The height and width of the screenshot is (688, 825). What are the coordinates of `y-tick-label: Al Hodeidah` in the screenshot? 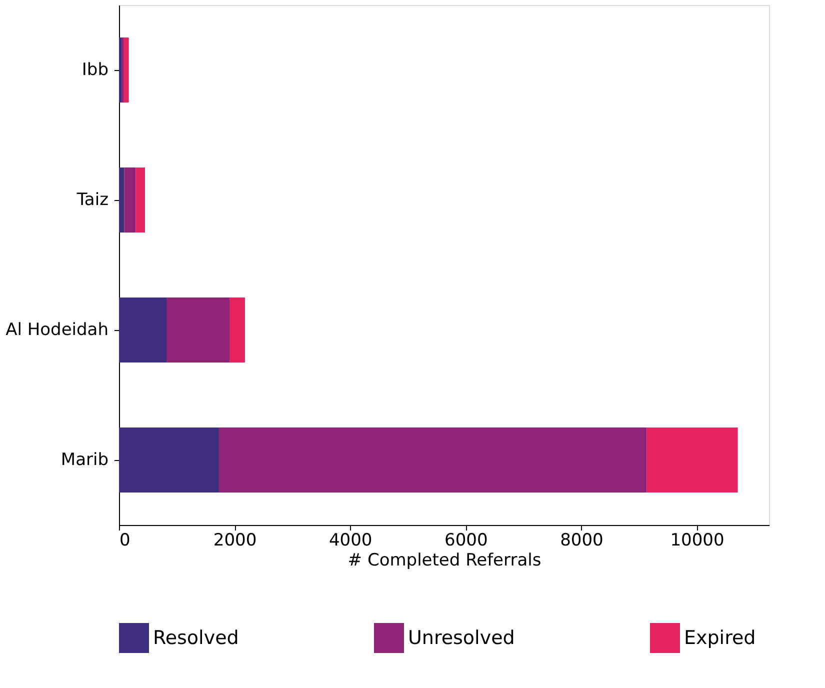 It's located at (57, 330).